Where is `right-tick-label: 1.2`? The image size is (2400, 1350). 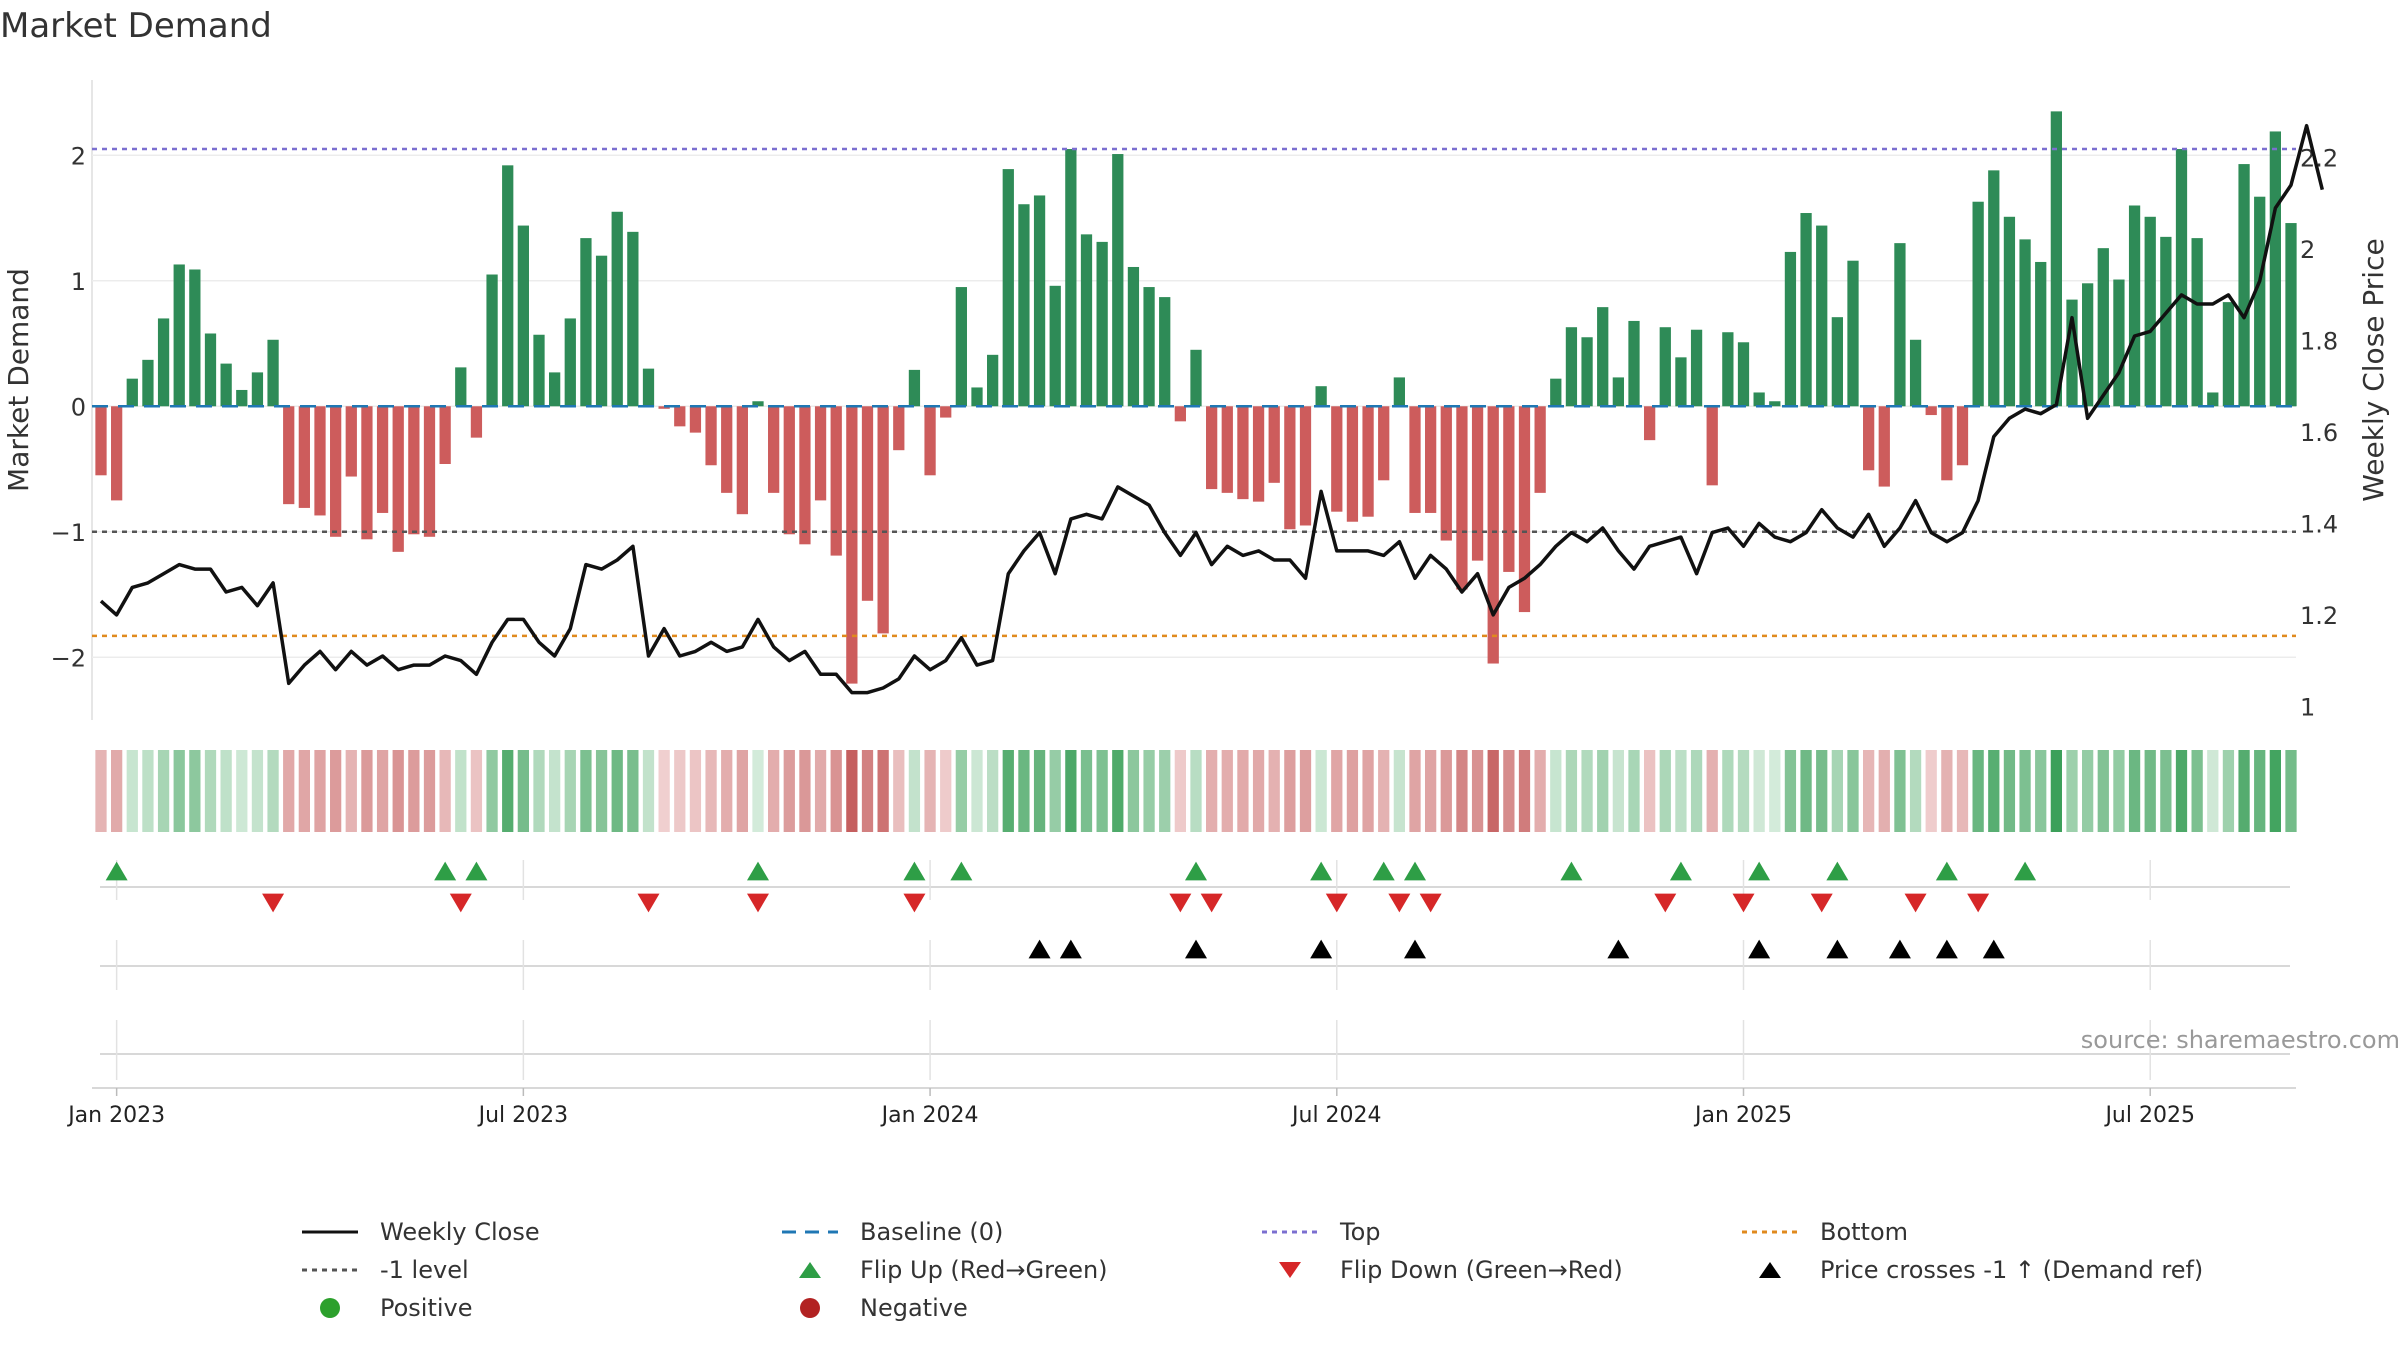
right-tick-label: 1.2 is located at coordinates (2319, 616).